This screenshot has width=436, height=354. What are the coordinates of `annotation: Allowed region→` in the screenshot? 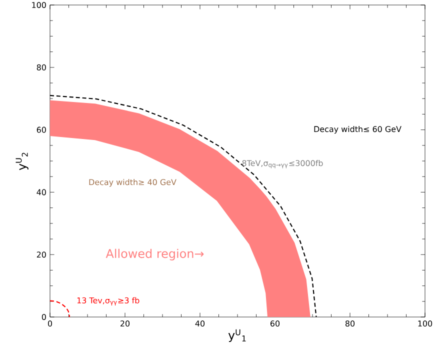 It's located at (155, 254).